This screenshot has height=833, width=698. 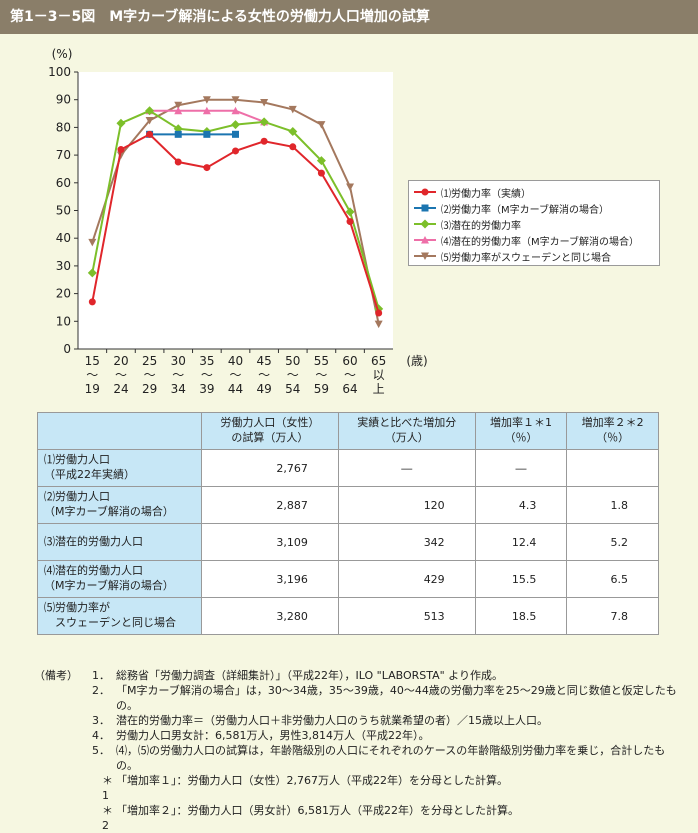 I want to click on table-row: ⑶潜在的労働力人口 3,109 342 12.4 5.2, so click(x=348, y=542).